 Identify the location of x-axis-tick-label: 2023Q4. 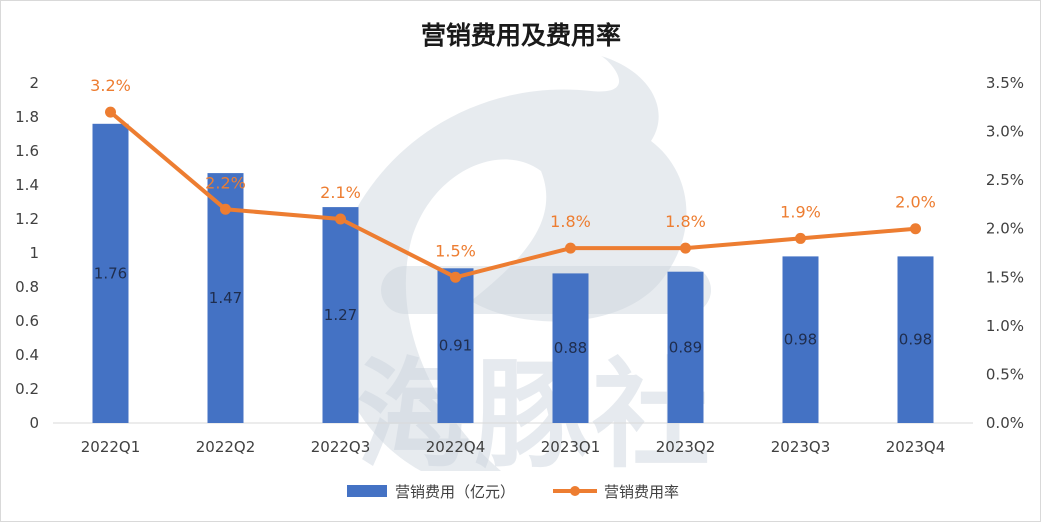
(916, 447).